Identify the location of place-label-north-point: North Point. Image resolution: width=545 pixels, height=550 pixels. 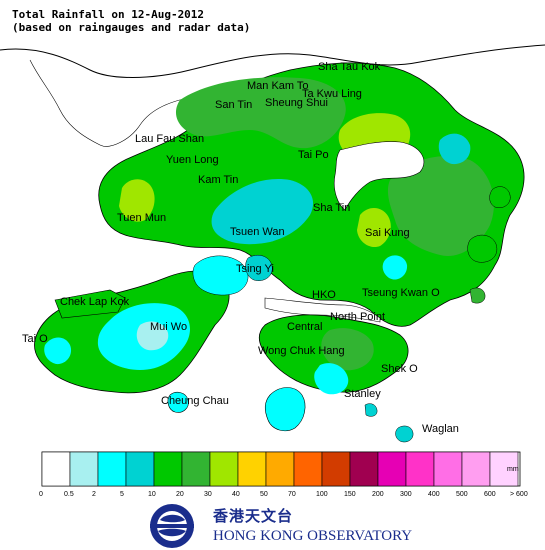
(357, 317).